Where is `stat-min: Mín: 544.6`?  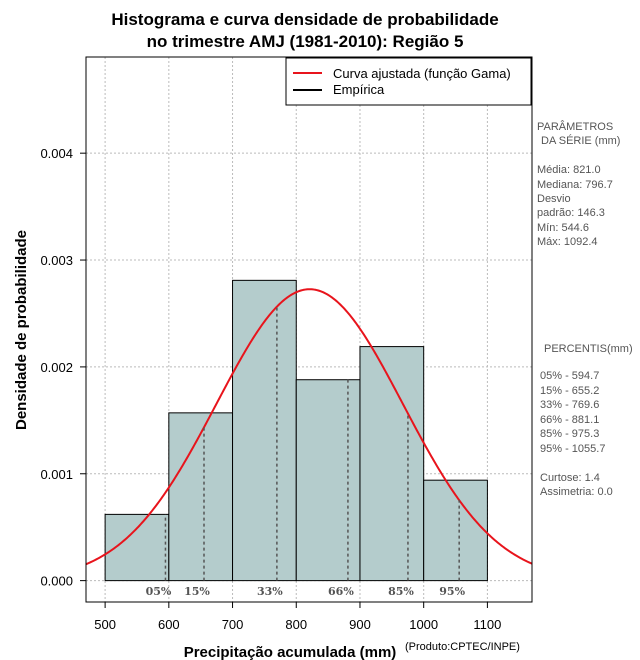
stat-min: Mín: 544.6 is located at coordinates (563, 228).